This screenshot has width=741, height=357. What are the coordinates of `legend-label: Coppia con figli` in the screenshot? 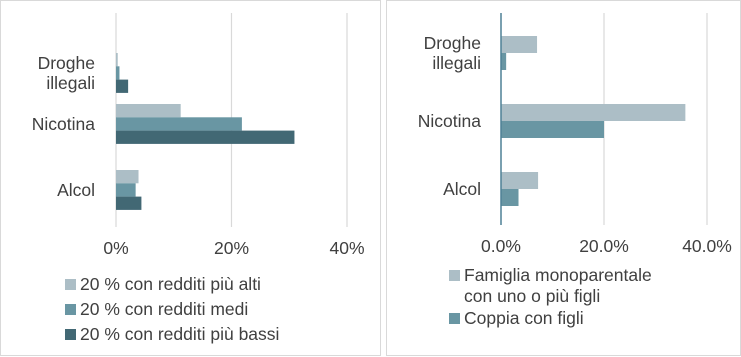 It's located at (524, 318).